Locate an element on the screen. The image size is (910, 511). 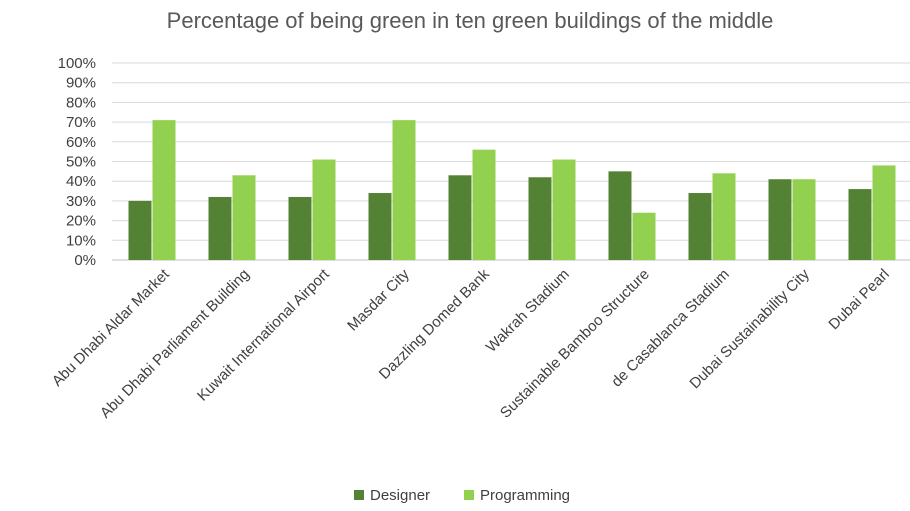
y-tick-label: 60% is located at coordinates (81, 142).